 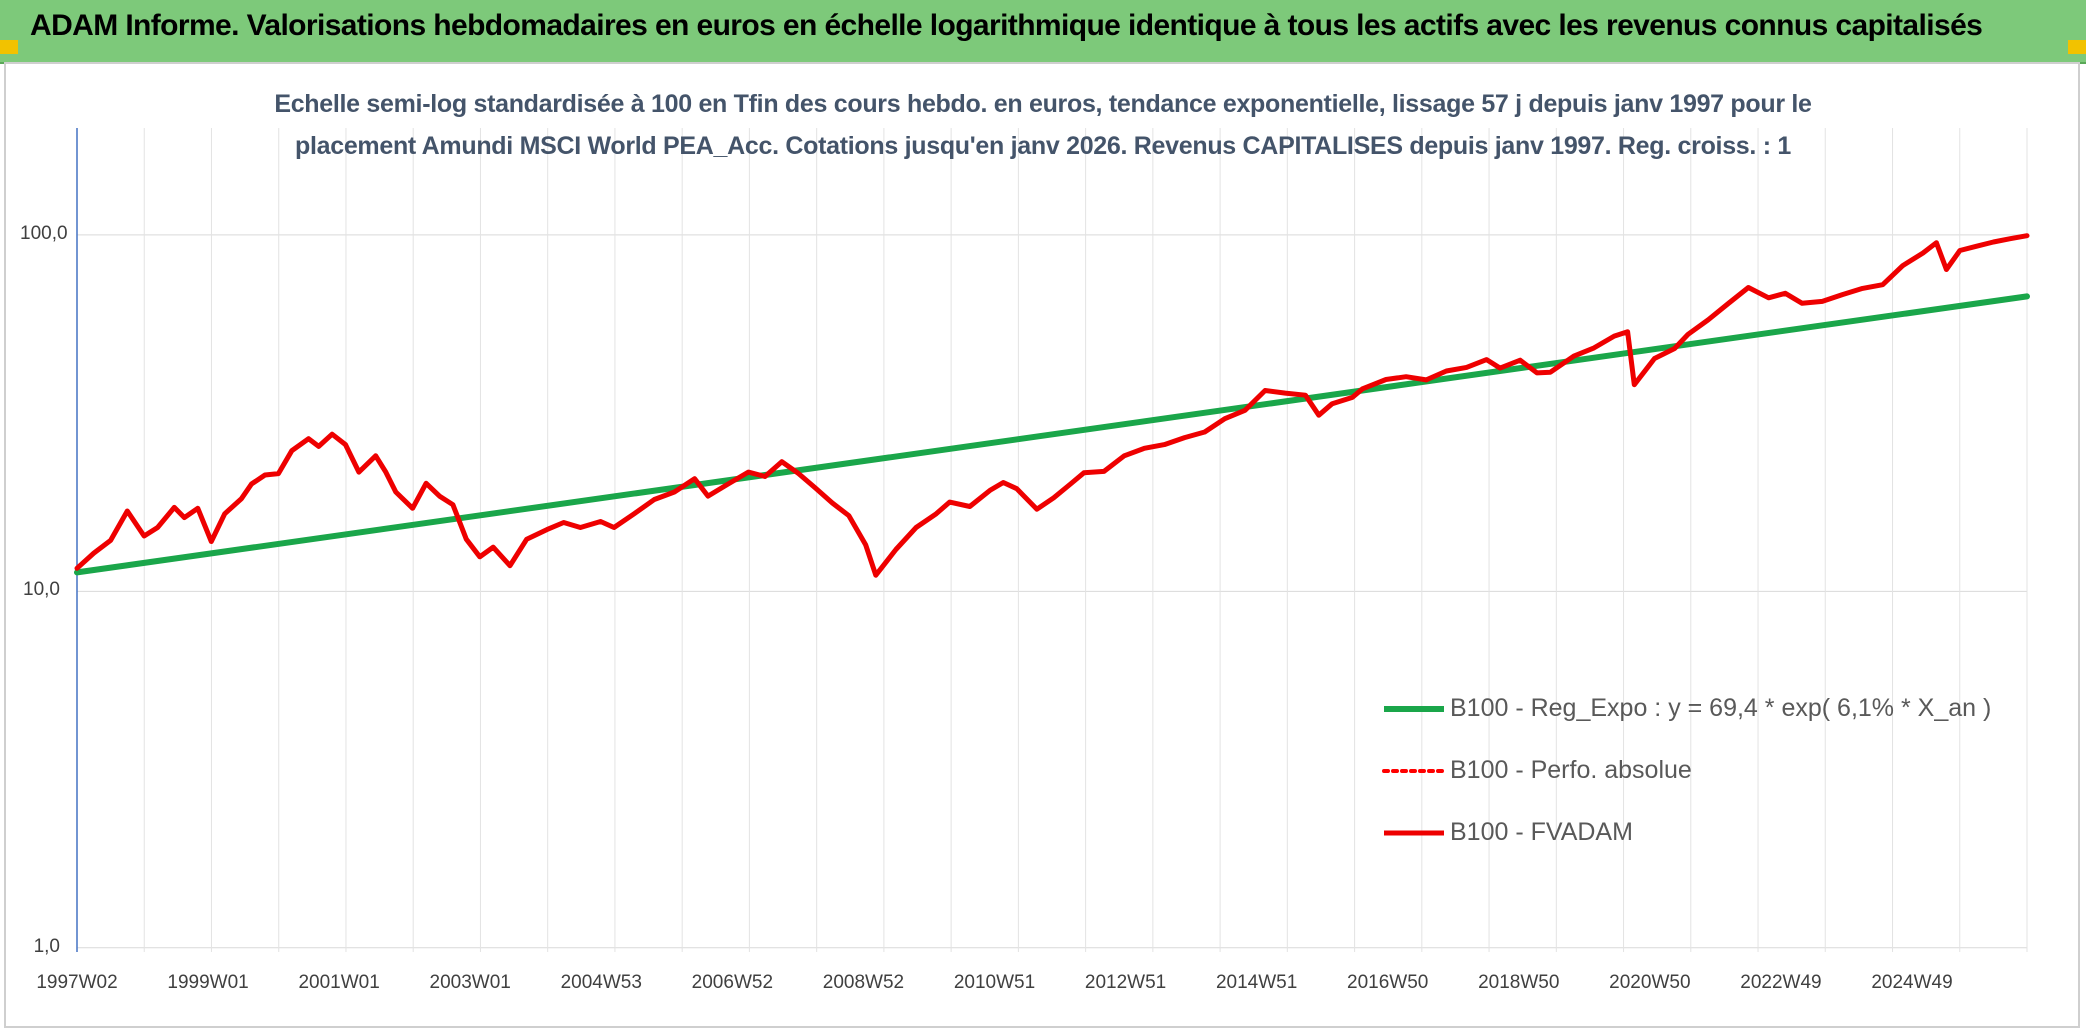 What do you see at coordinates (77, 982) in the screenshot?
I see `x-tick-label: 1997W02` at bounding box center [77, 982].